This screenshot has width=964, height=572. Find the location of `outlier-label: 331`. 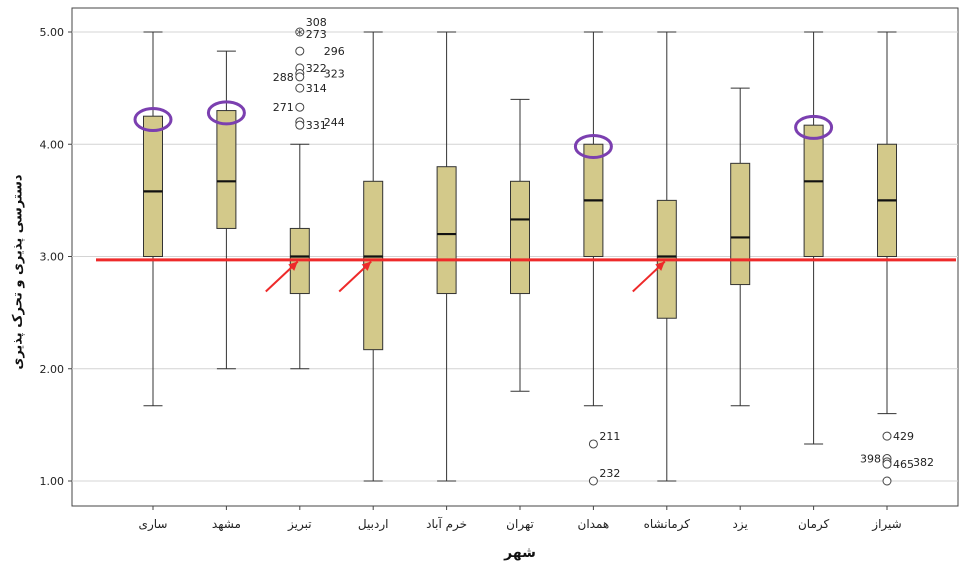

outlier-label: 331 is located at coordinates (316, 125).